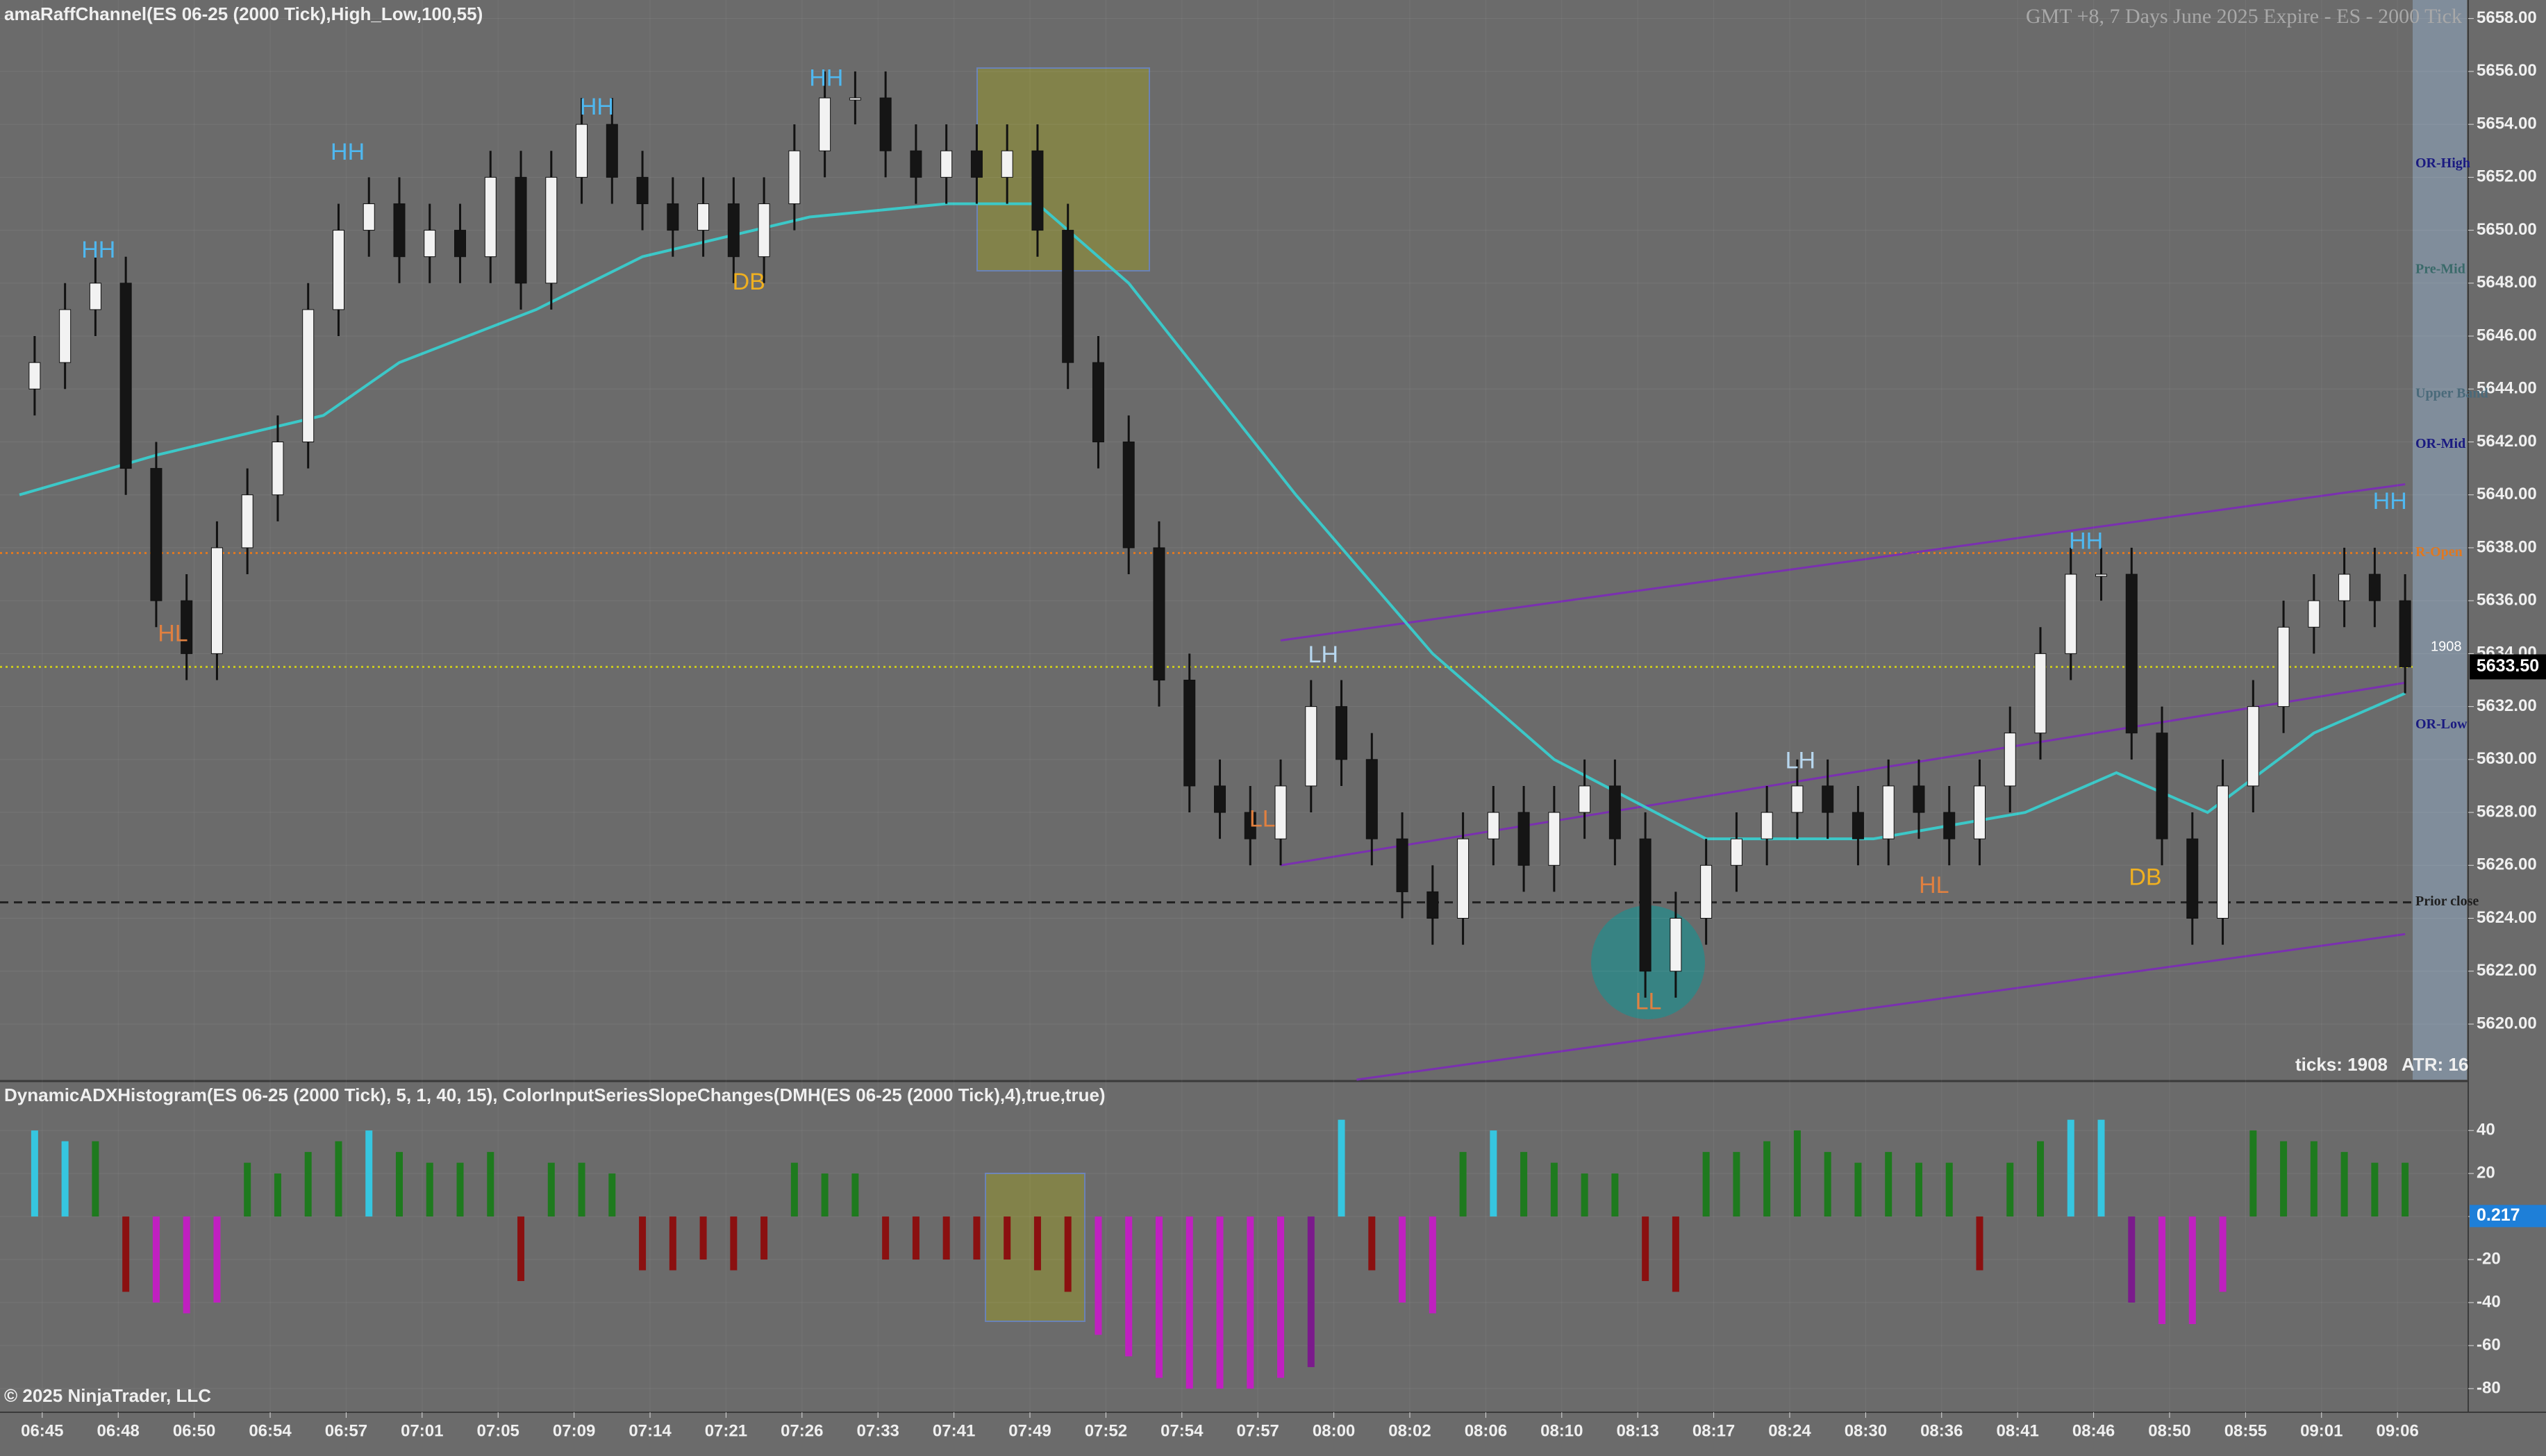 The height and width of the screenshot is (1456, 2546). What do you see at coordinates (2439, 552) in the screenshot?
I see `level-label: R-Open` at bounding box center [2439, 552].